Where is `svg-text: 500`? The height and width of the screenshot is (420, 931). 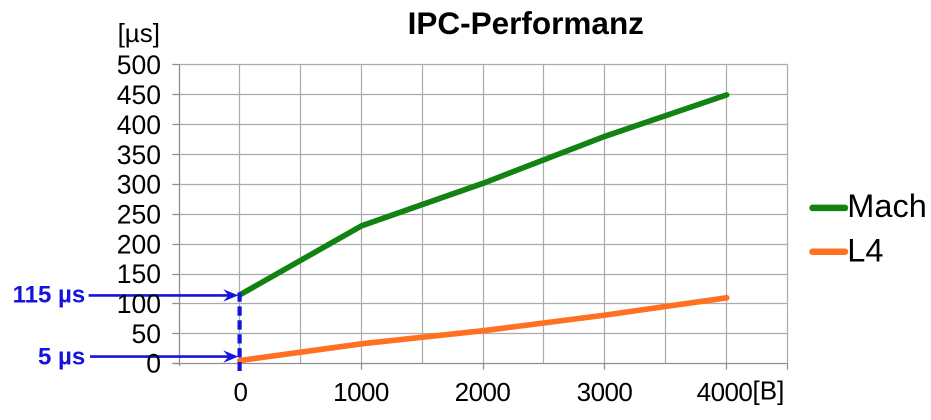 svg-text: 500 is located at coordinates (139, 65).